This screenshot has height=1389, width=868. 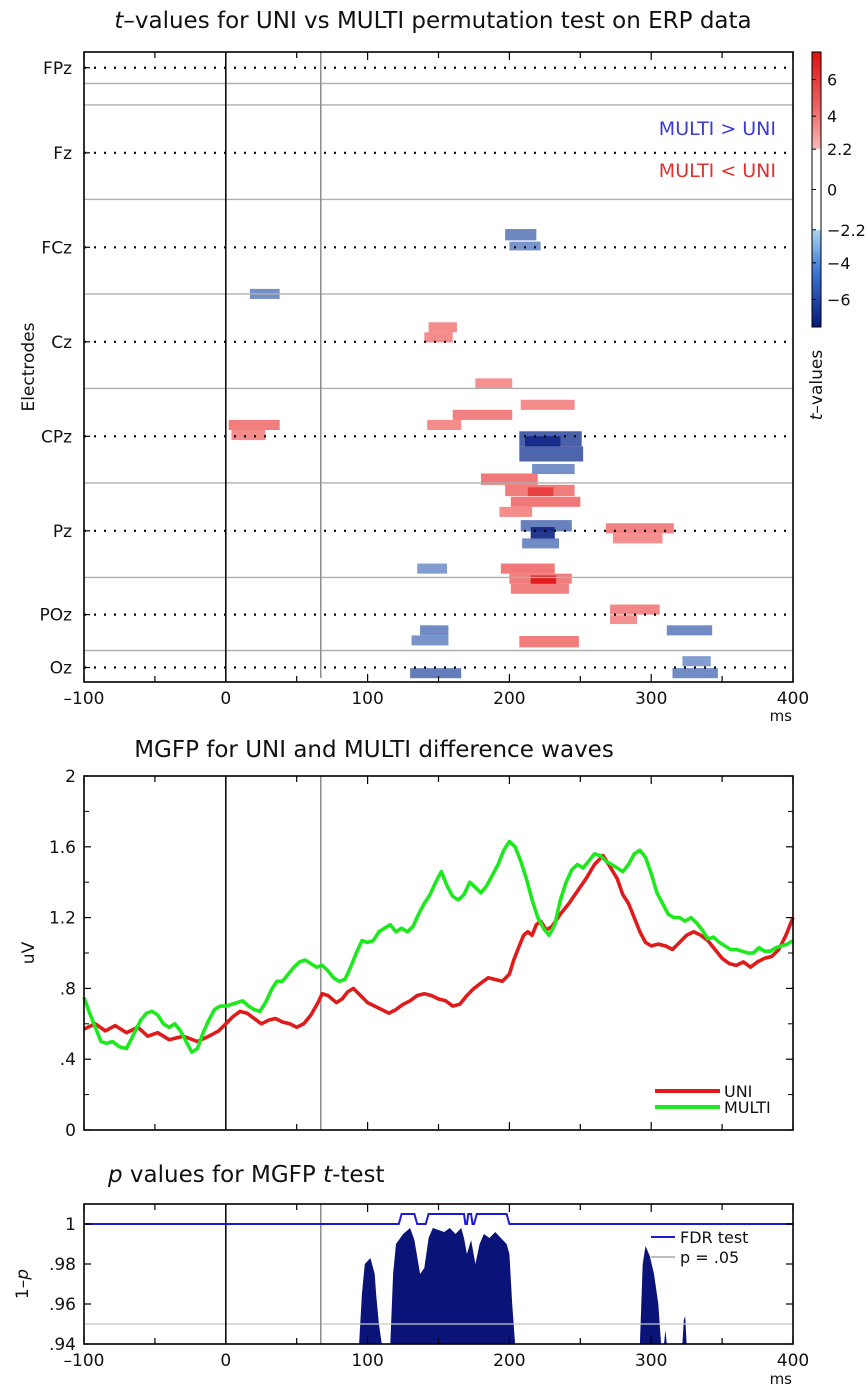 I want to click on heatmap-xtick-label-2: 100, so click(x=367, y=699).